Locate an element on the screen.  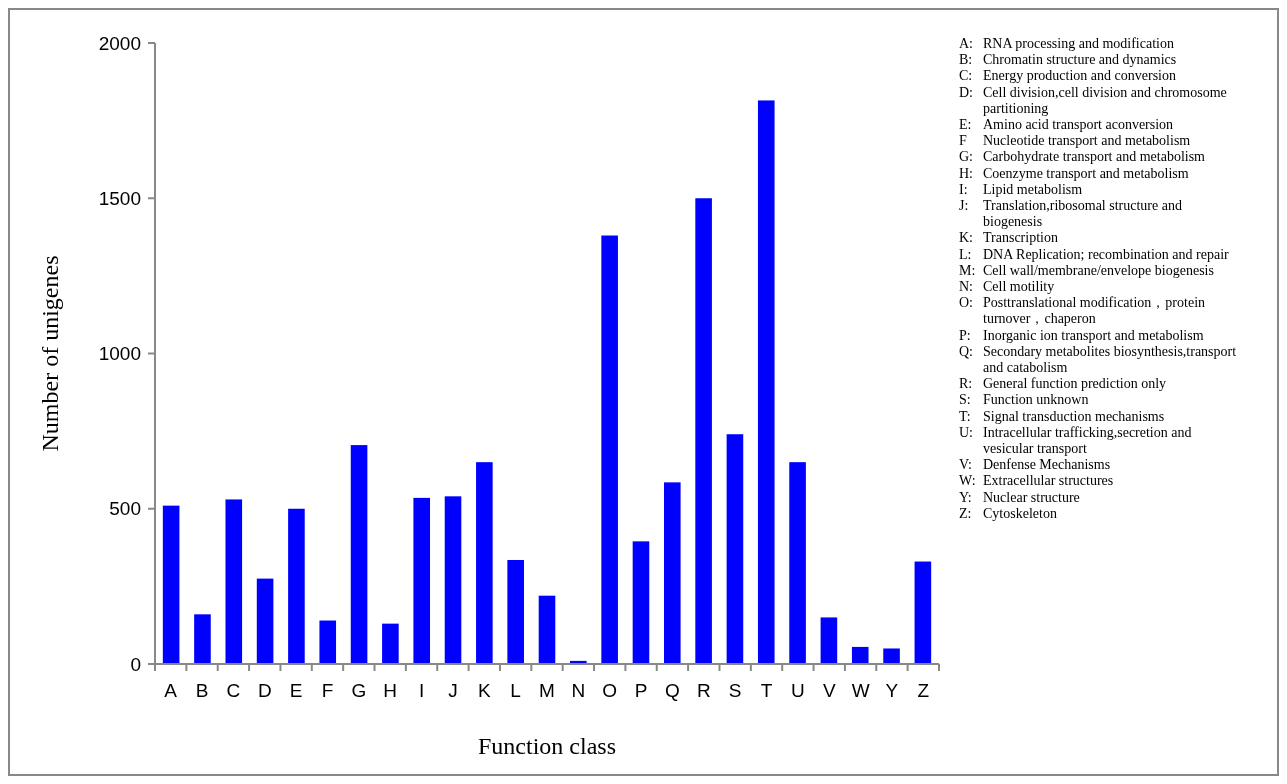
x-tick-label: H is located at coordinates (390, 690).